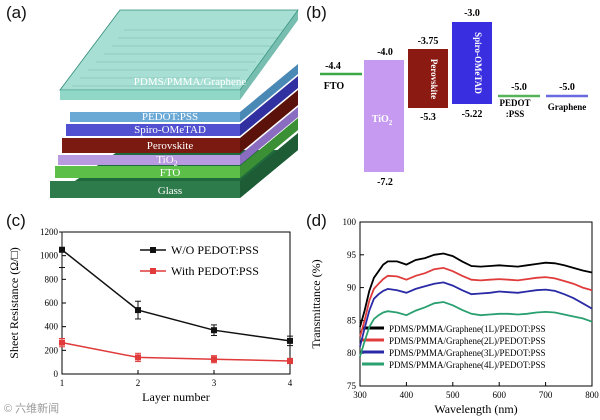  Describe the element at coordinates (269, 136) in the screenshot. I see `layer-tio2-side` at that location.